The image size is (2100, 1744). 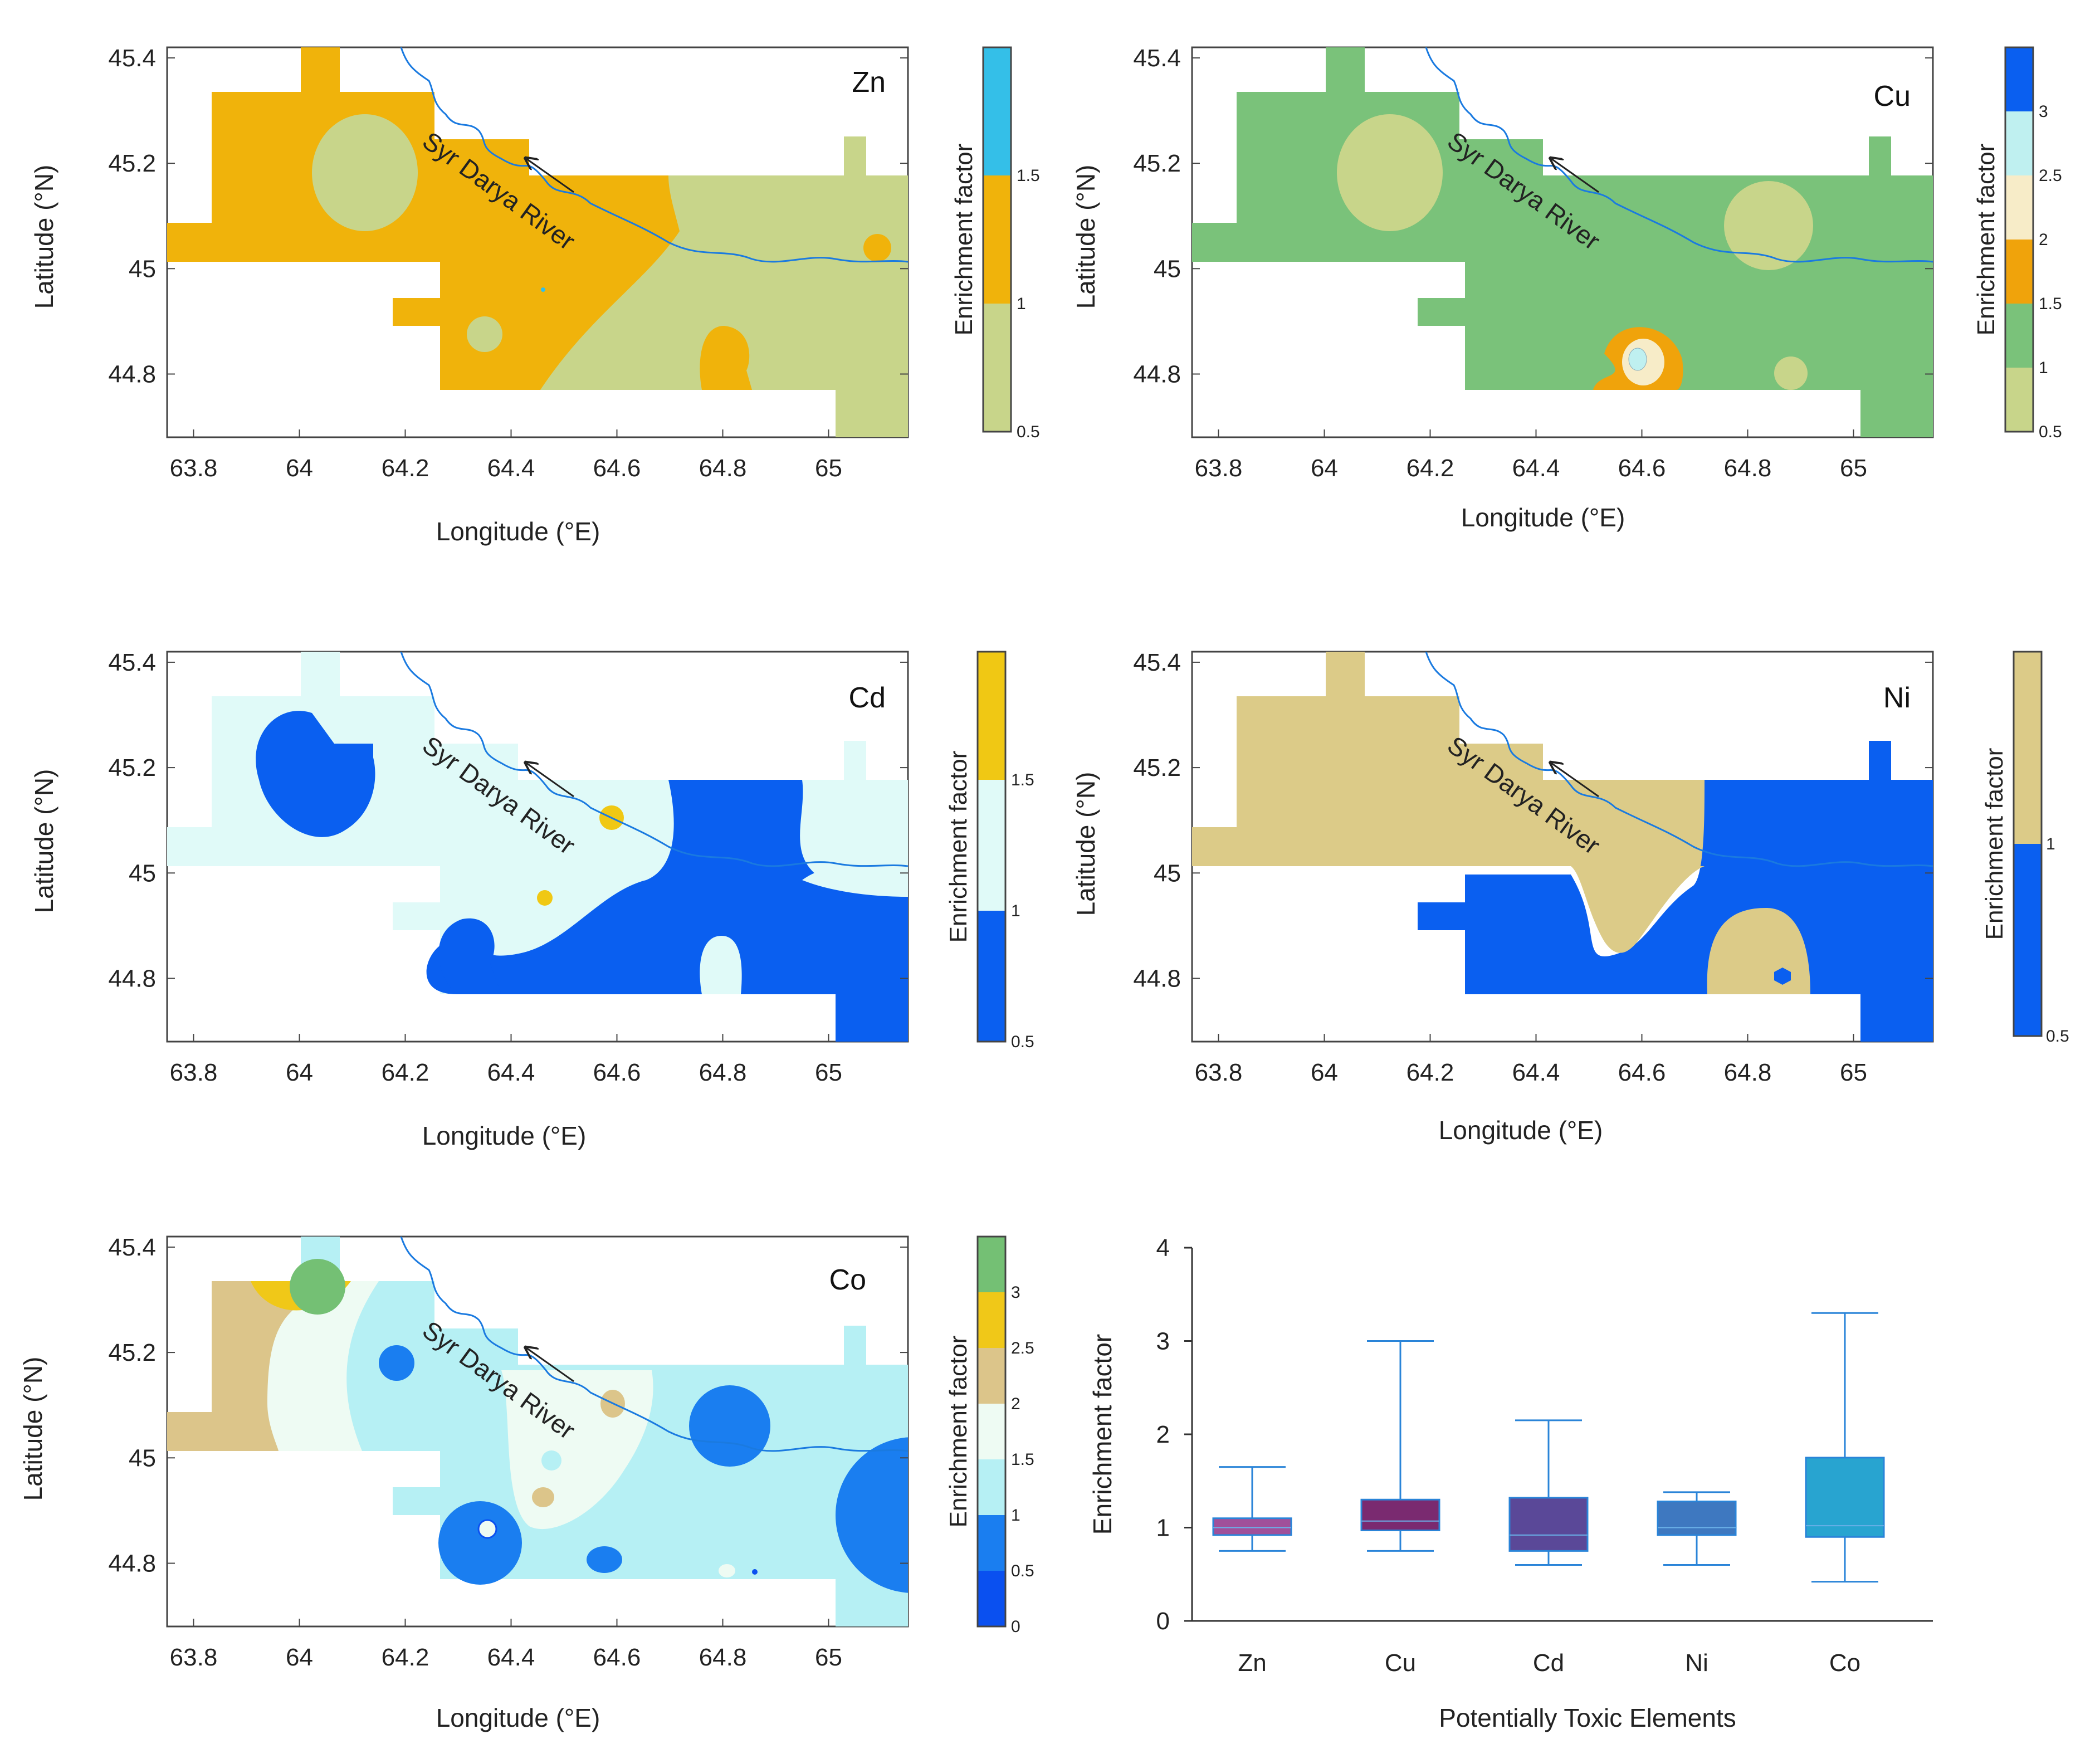 I want to click on zn-x-tick-2: 64.2, so click(x=405, y=469).